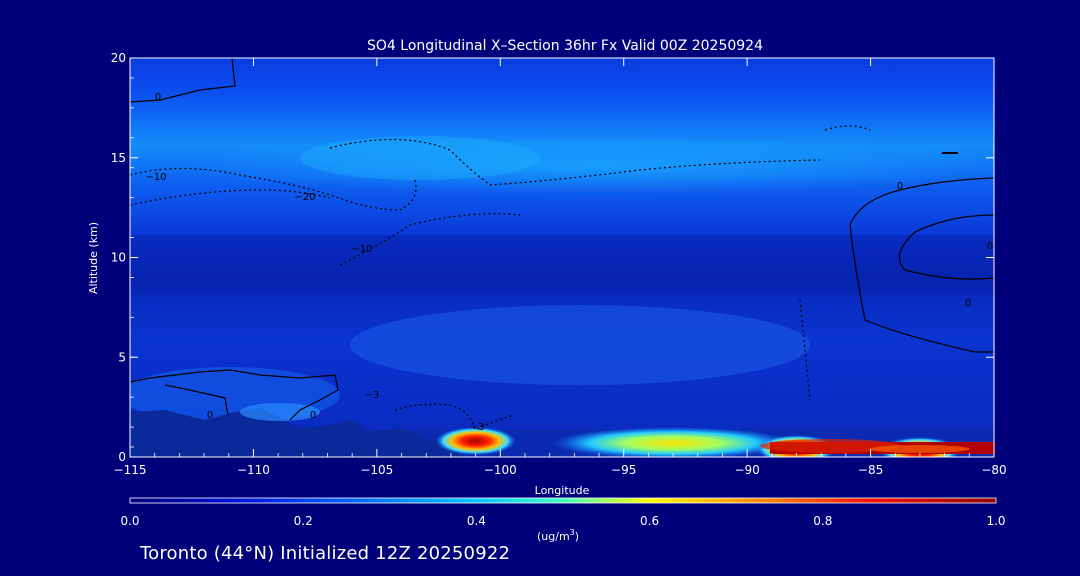  Describe the element at coordinates (295, 432) in the screenshot. I see `terrain` at that location.